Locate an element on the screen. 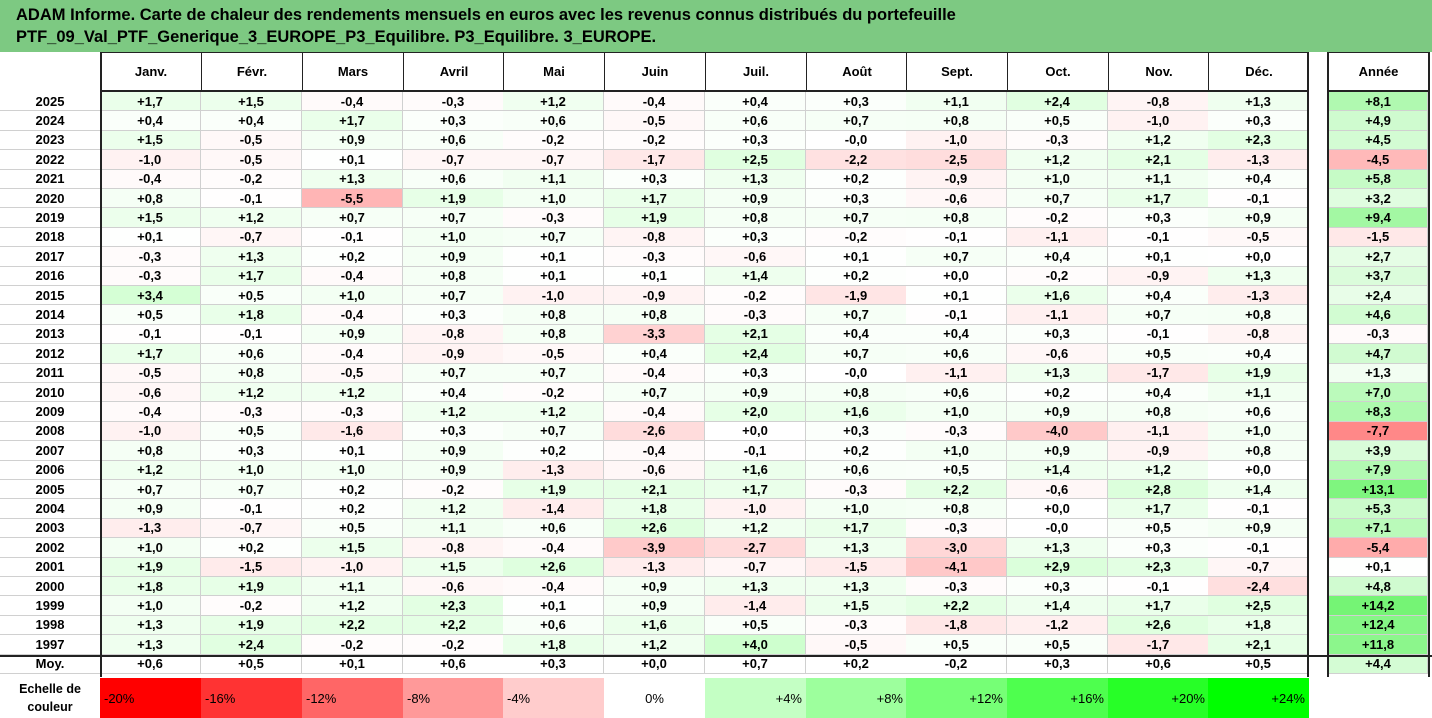 Image resolution: width=1432 pixels, height=718 pixels. row-year-label: 2003 is located at coordinates (50, 529).